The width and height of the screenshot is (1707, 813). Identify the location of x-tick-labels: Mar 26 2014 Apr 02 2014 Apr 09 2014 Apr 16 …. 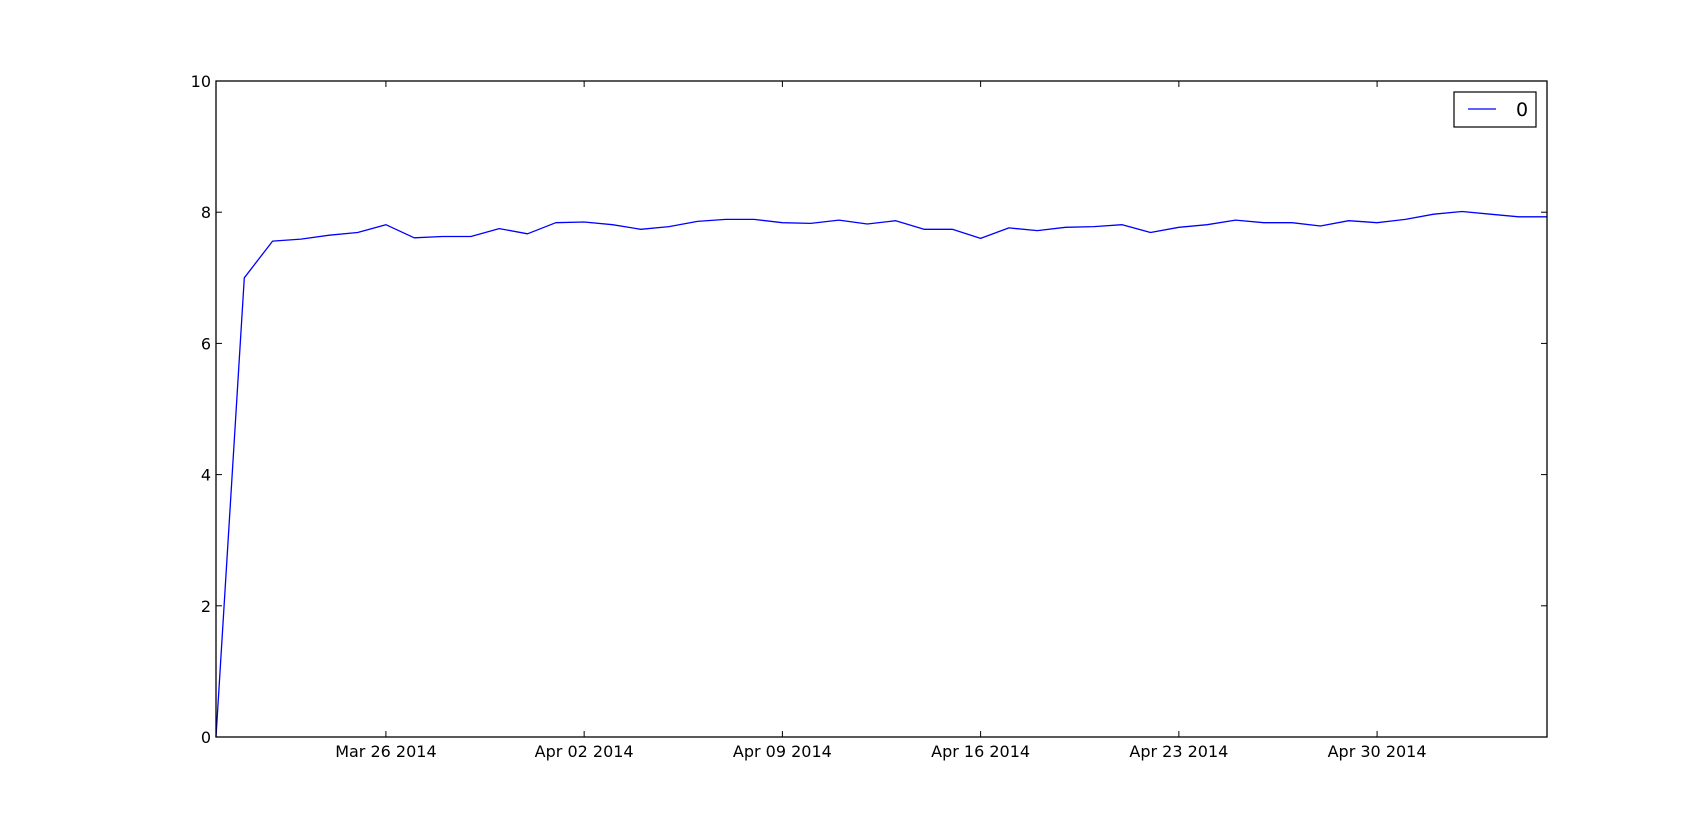
(880, 751).